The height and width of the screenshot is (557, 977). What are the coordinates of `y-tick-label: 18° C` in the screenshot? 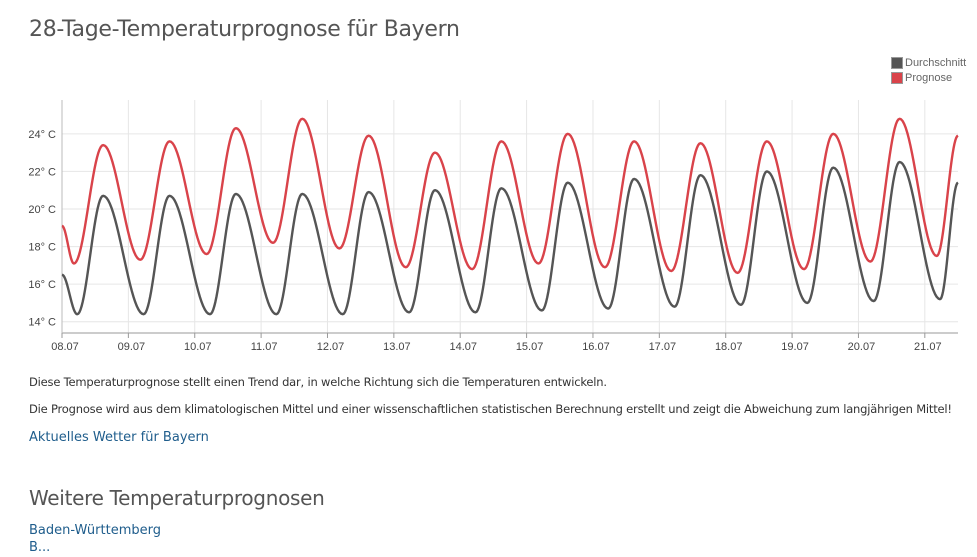 It's located at (42, 248).